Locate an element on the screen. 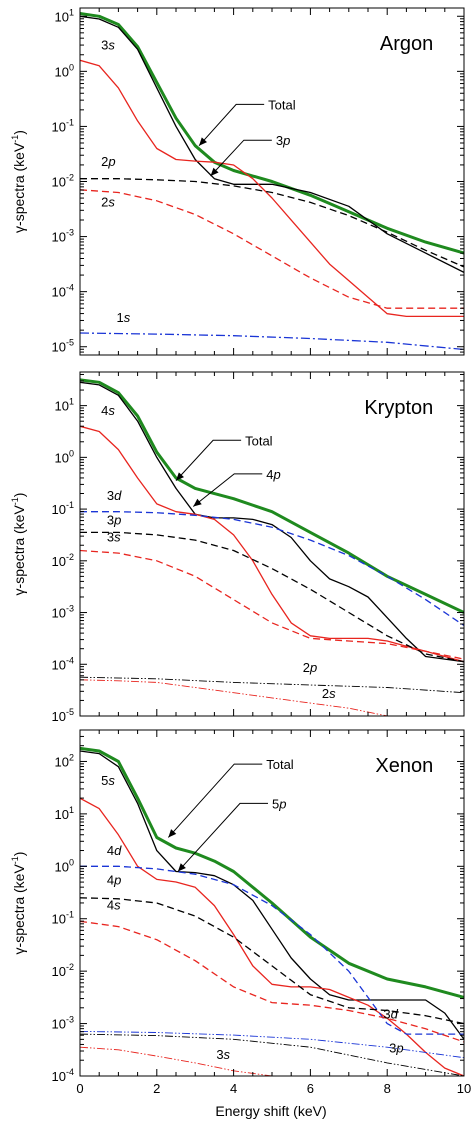 The image size is (474, 1121). xenon-y-tick-label: 10¹ is located at coordinates (64, 813).